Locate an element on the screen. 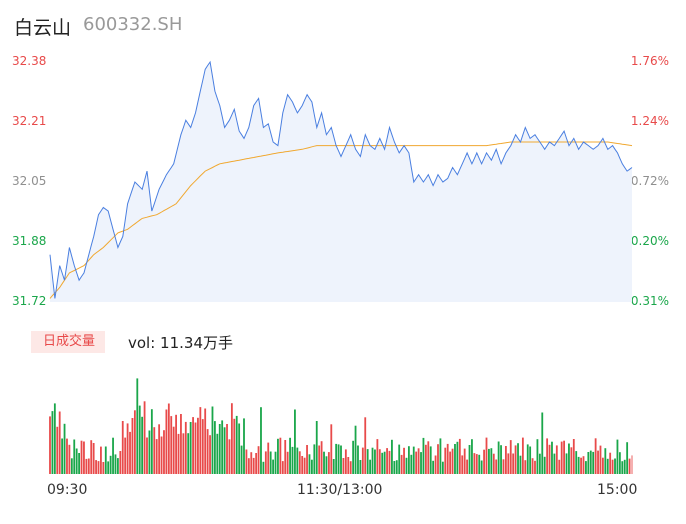  time-label-close: 15:00 is located at coordinates (617, 490).